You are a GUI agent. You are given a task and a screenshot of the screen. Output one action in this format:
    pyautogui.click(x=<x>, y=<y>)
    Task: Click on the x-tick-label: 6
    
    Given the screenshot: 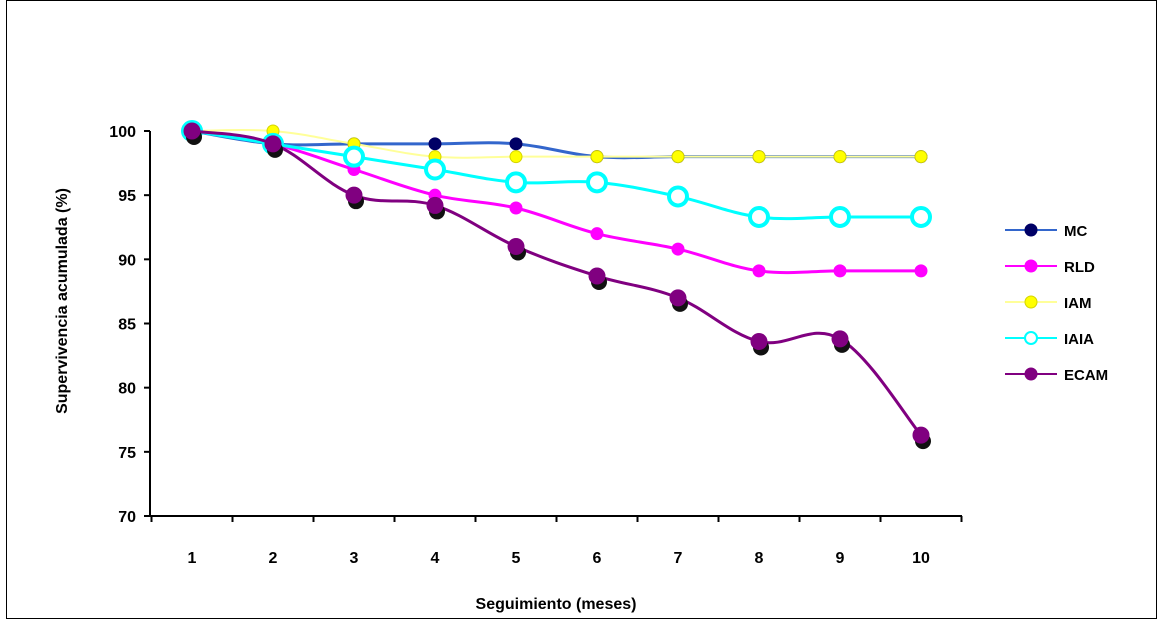 What is the action you would take?
    pyautogui.click(x=597, y=558)
    